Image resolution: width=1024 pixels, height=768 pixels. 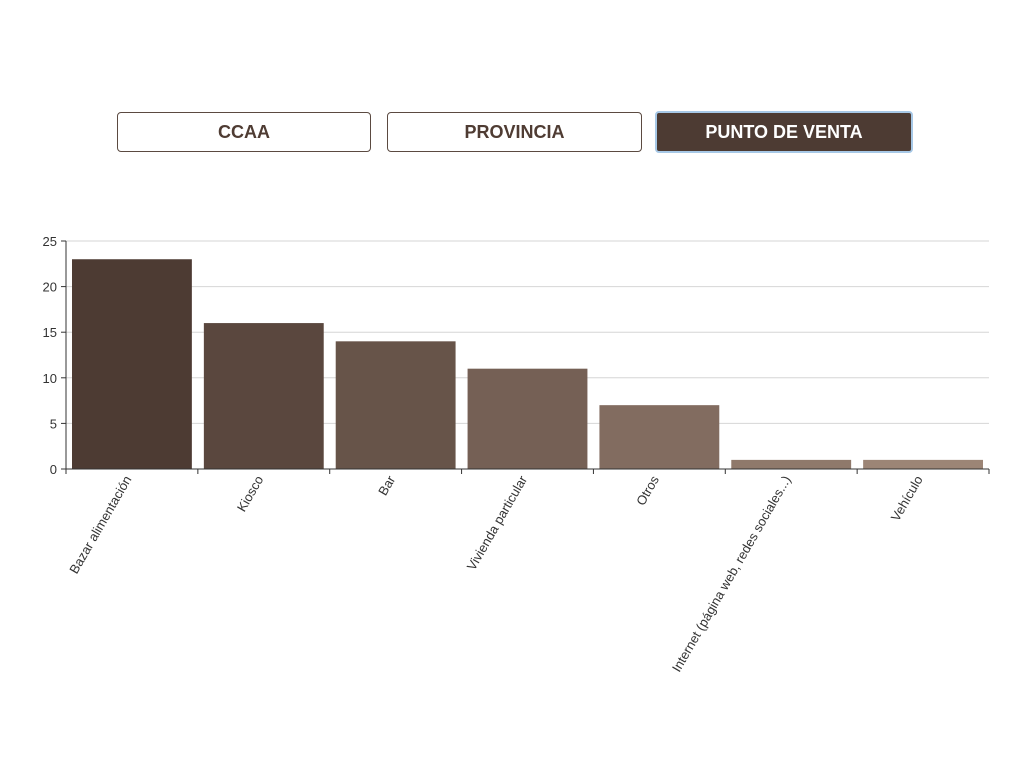 What do you see at coordinates (53, 469) in the screenshot?
I see `y-tick-label: 0` at bounding box center [53, 469].